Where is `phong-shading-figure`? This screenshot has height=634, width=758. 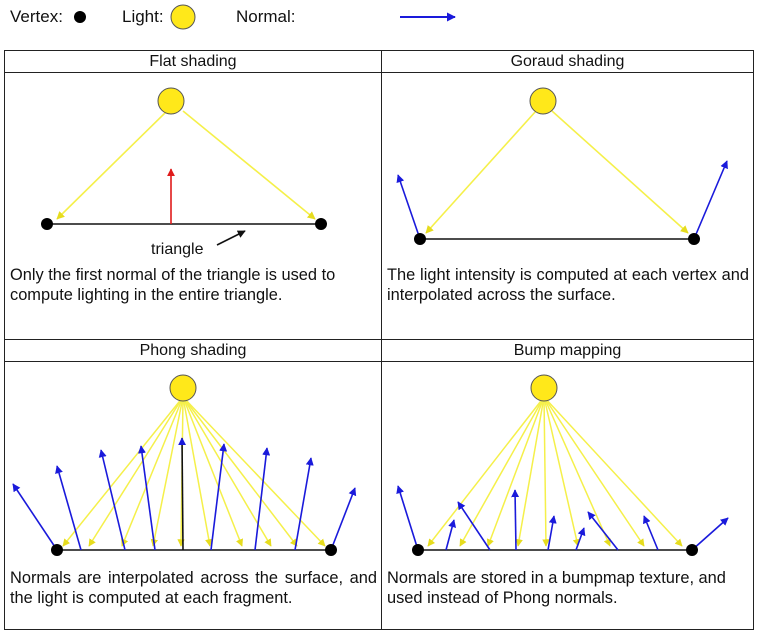
phong-shading-figure is located at coordinates (184, 465).